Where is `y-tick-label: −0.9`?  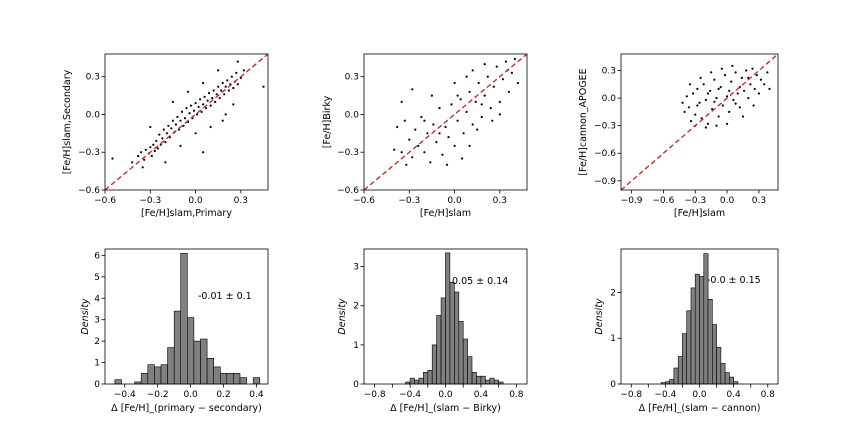
y-tick-label: −0.9 is located at coordinates (605, 182).